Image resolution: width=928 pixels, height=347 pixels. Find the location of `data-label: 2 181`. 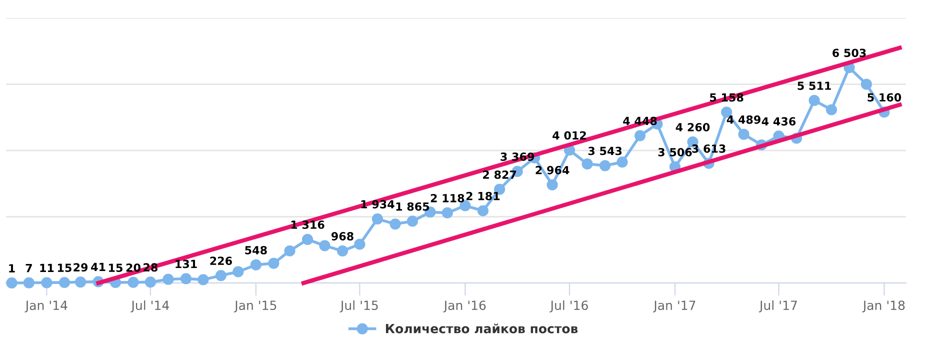

data-label: 2 181 is located at coordinates (483, 196).